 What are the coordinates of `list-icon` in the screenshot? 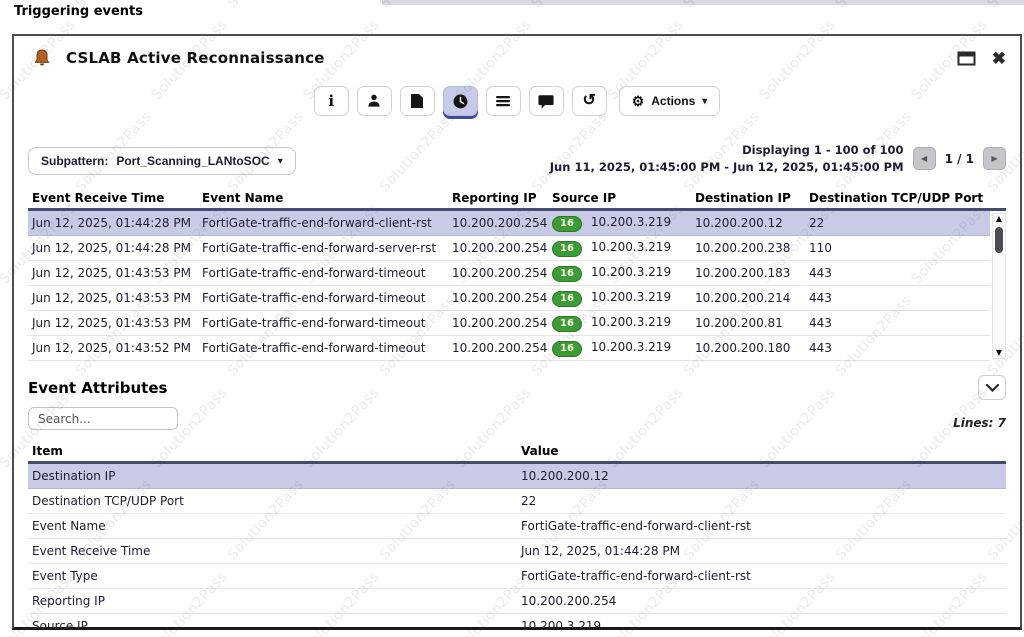 It's located at (503, 101).